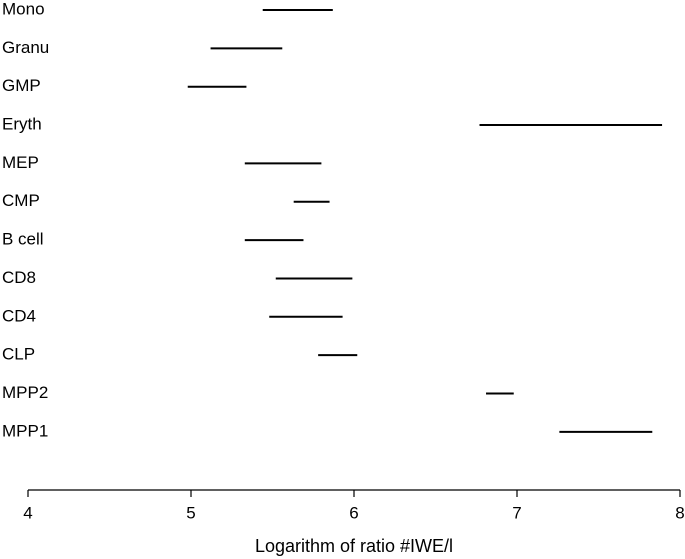 The image size is (685, 559). Describe the element at coordinates (23, 9) in the screenshot. I see `category-label: Mono` at that location.